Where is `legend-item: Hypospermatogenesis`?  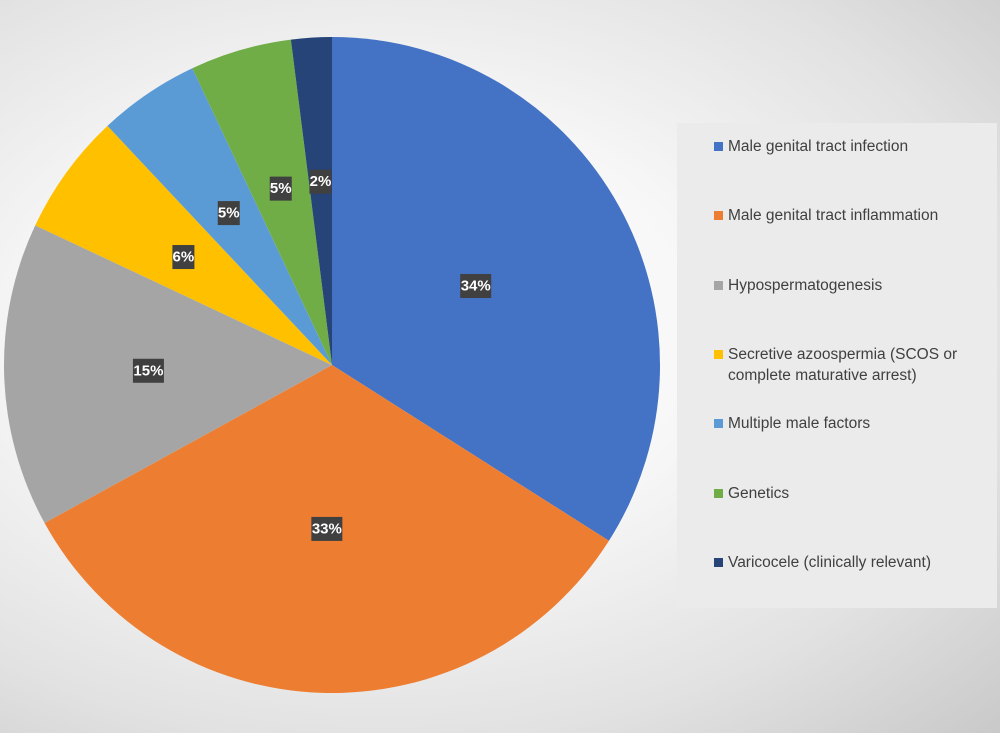 legend-item: Hypospermatogenesis is located at coordinates (837, 285).